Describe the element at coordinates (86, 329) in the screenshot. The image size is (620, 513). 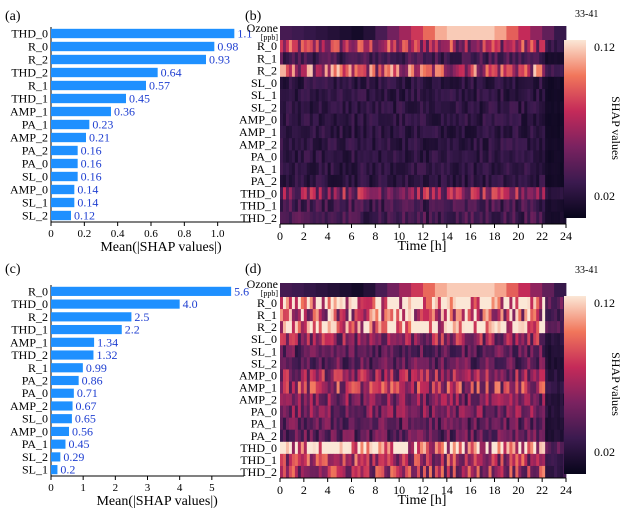
I see `bar` at that location.